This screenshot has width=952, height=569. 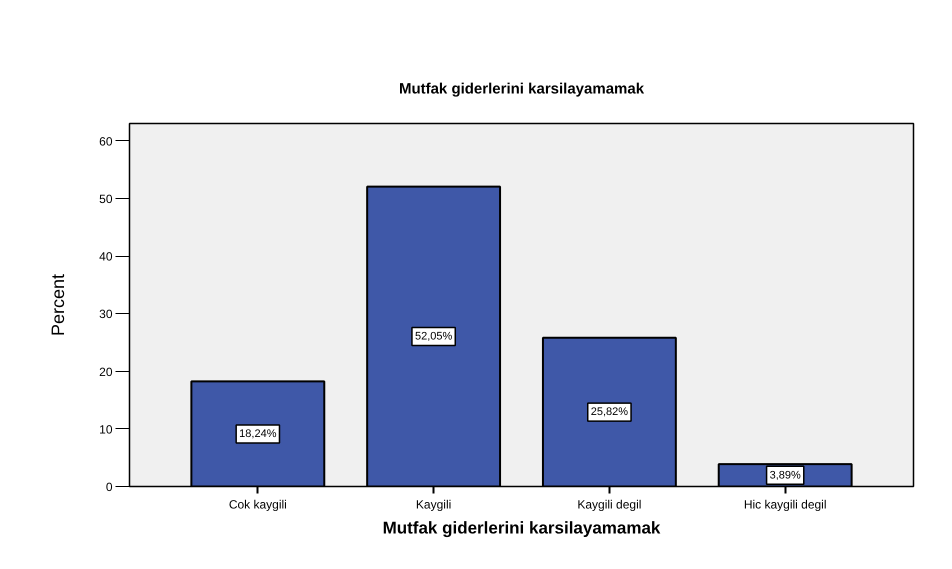 I want to click on data-label: 52,05%, so click(x=433, y=336).